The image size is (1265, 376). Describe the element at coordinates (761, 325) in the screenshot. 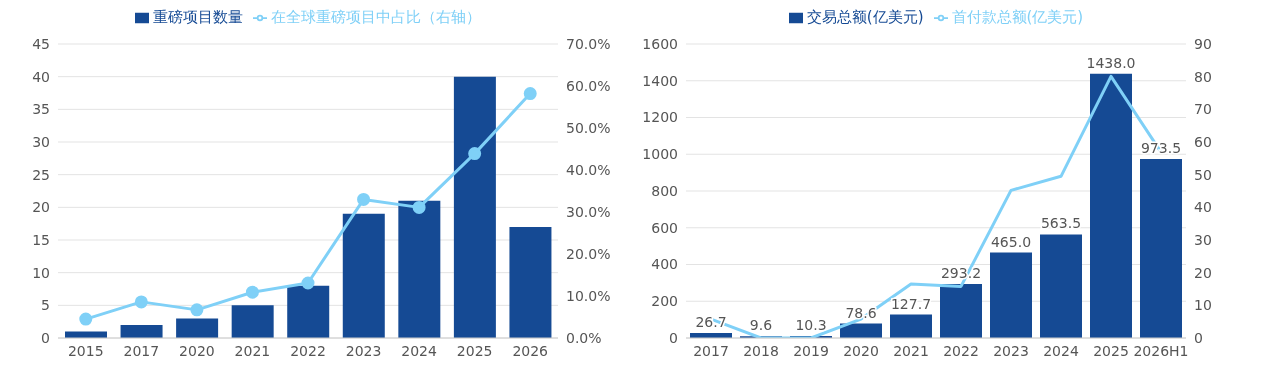

I see `data-label: 9.6` at that location.